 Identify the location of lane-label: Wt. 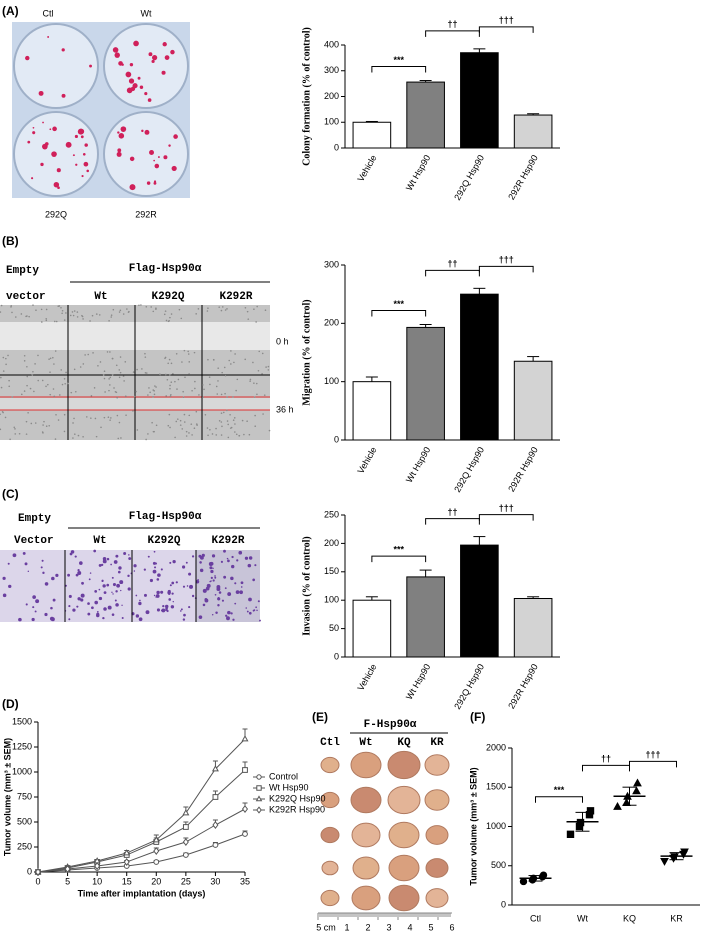
(100, 297).